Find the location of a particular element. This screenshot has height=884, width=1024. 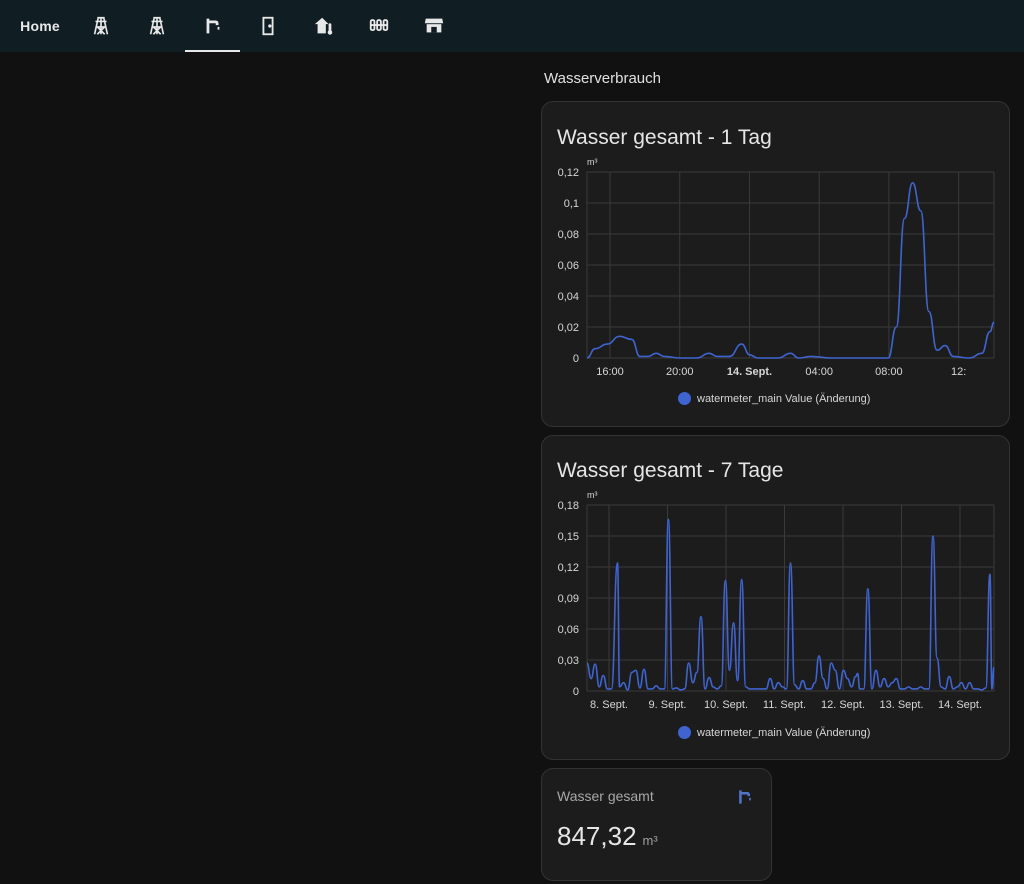

tab-store is located at coordinates (433, 26).